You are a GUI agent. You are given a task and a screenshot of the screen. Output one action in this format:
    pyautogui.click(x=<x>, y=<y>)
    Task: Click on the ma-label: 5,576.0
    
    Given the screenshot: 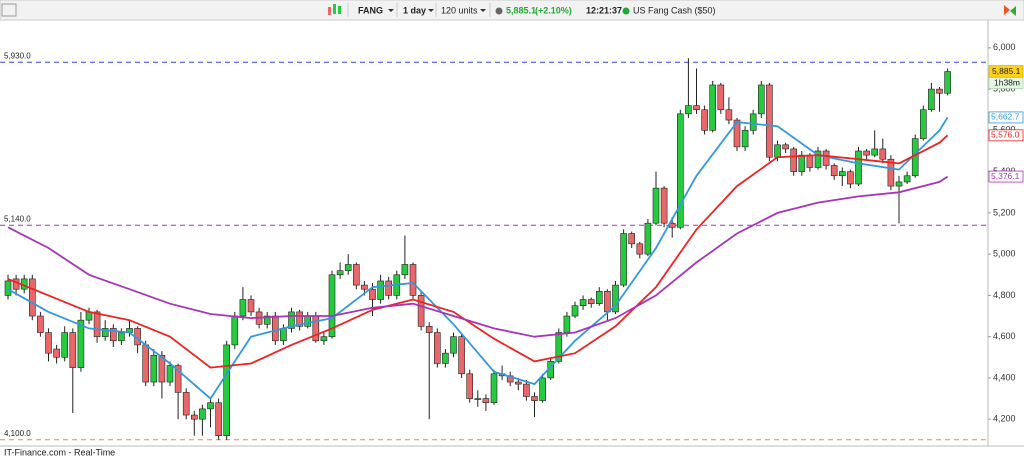 What is the action you would take?
    pyautogui.click(x=1005, y=135)
    